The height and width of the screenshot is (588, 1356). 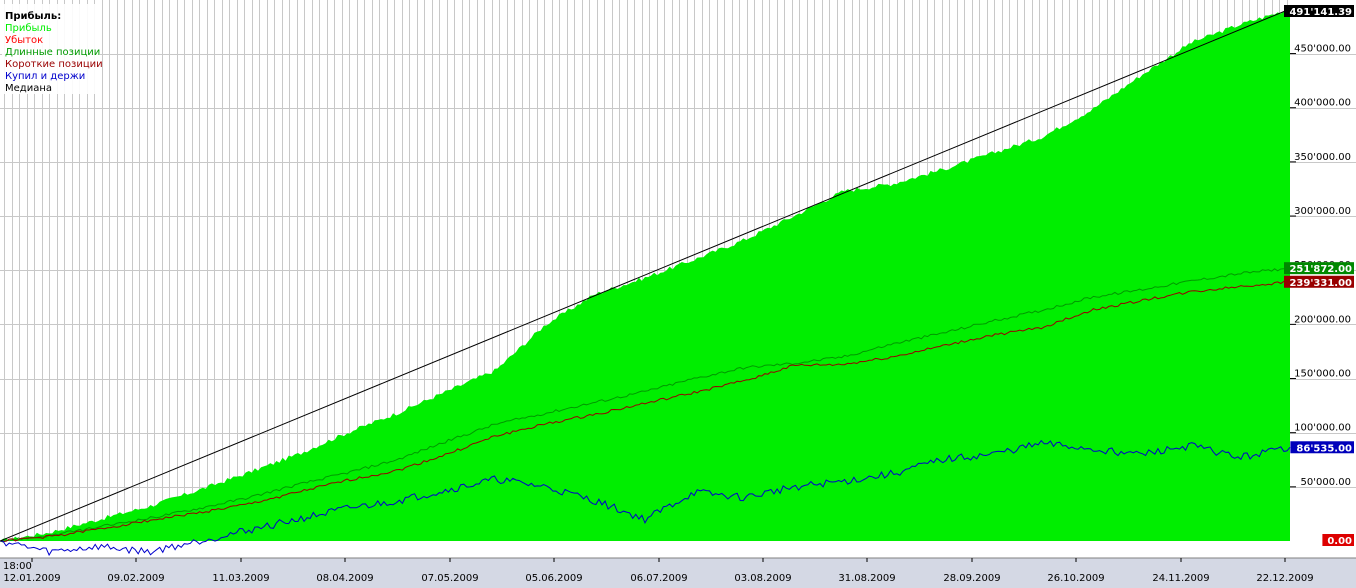 What do you see at coordinates (1180, 578) in the screenshot?
I see `x-tick-label: 24.11.2009` at bounding box center [1180, 578].